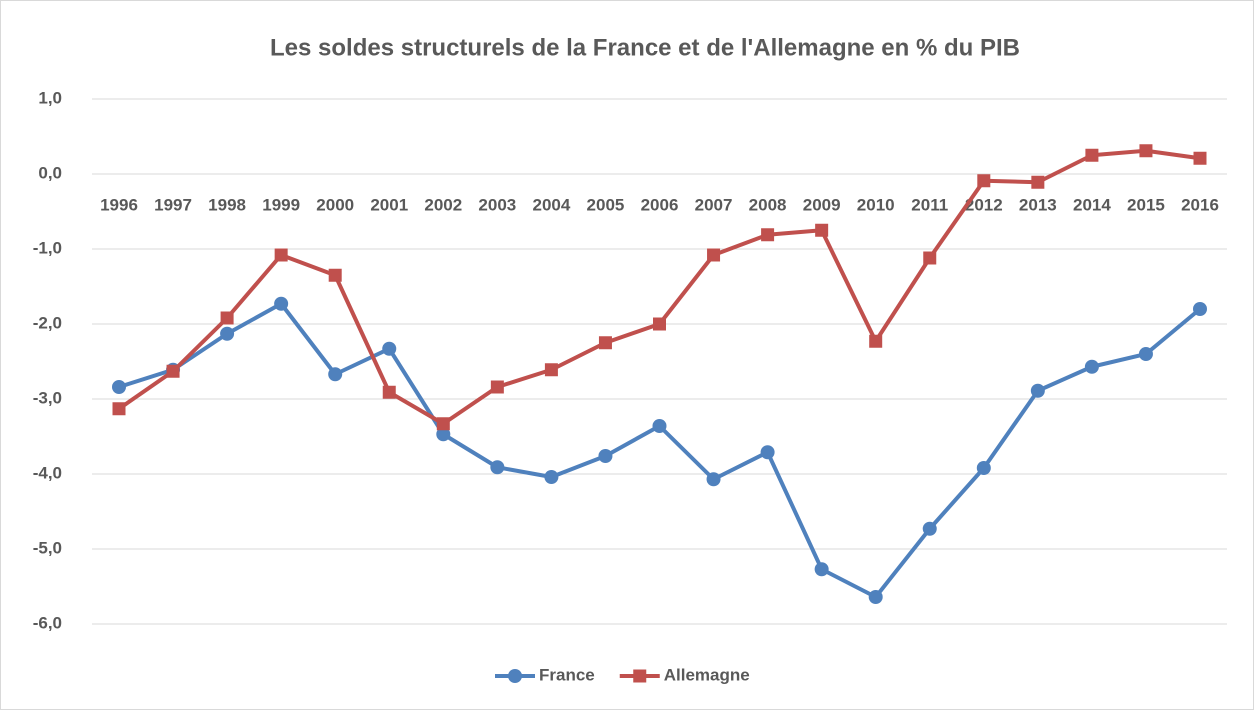  Describe the element at coordinates (606, 204) in the screenshot. I see `x-tick-label: 2005` at that location.